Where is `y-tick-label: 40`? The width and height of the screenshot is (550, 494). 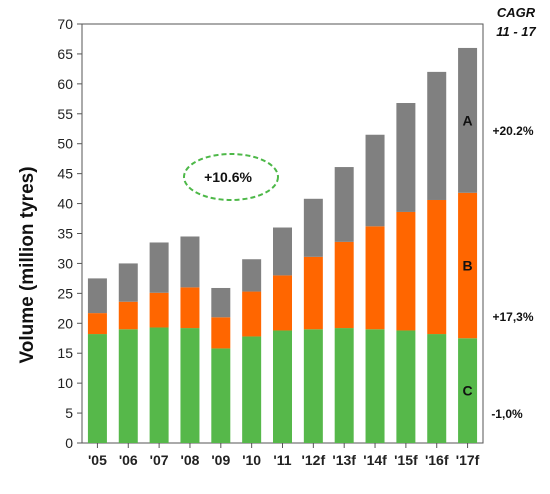 y-tick-label: 40 is located at coordinates (65, 204).